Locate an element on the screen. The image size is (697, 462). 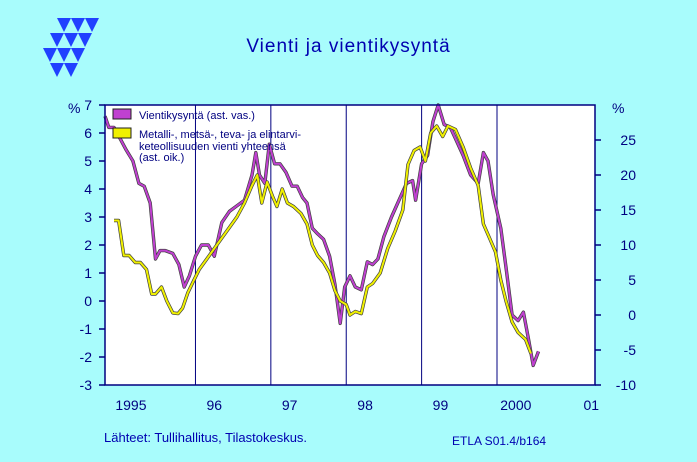
left-axis-tick-label: -2 is located at coordinates (86, 357).